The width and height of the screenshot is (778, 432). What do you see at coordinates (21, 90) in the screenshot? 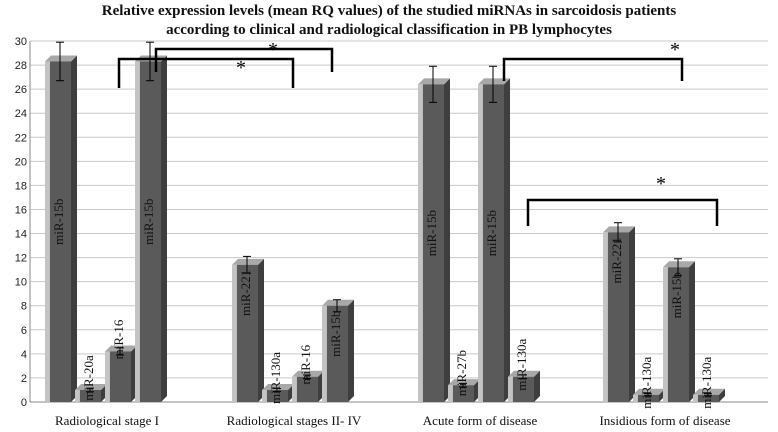
I see `y-tick-label: 26` at bounding box center [21, 90].